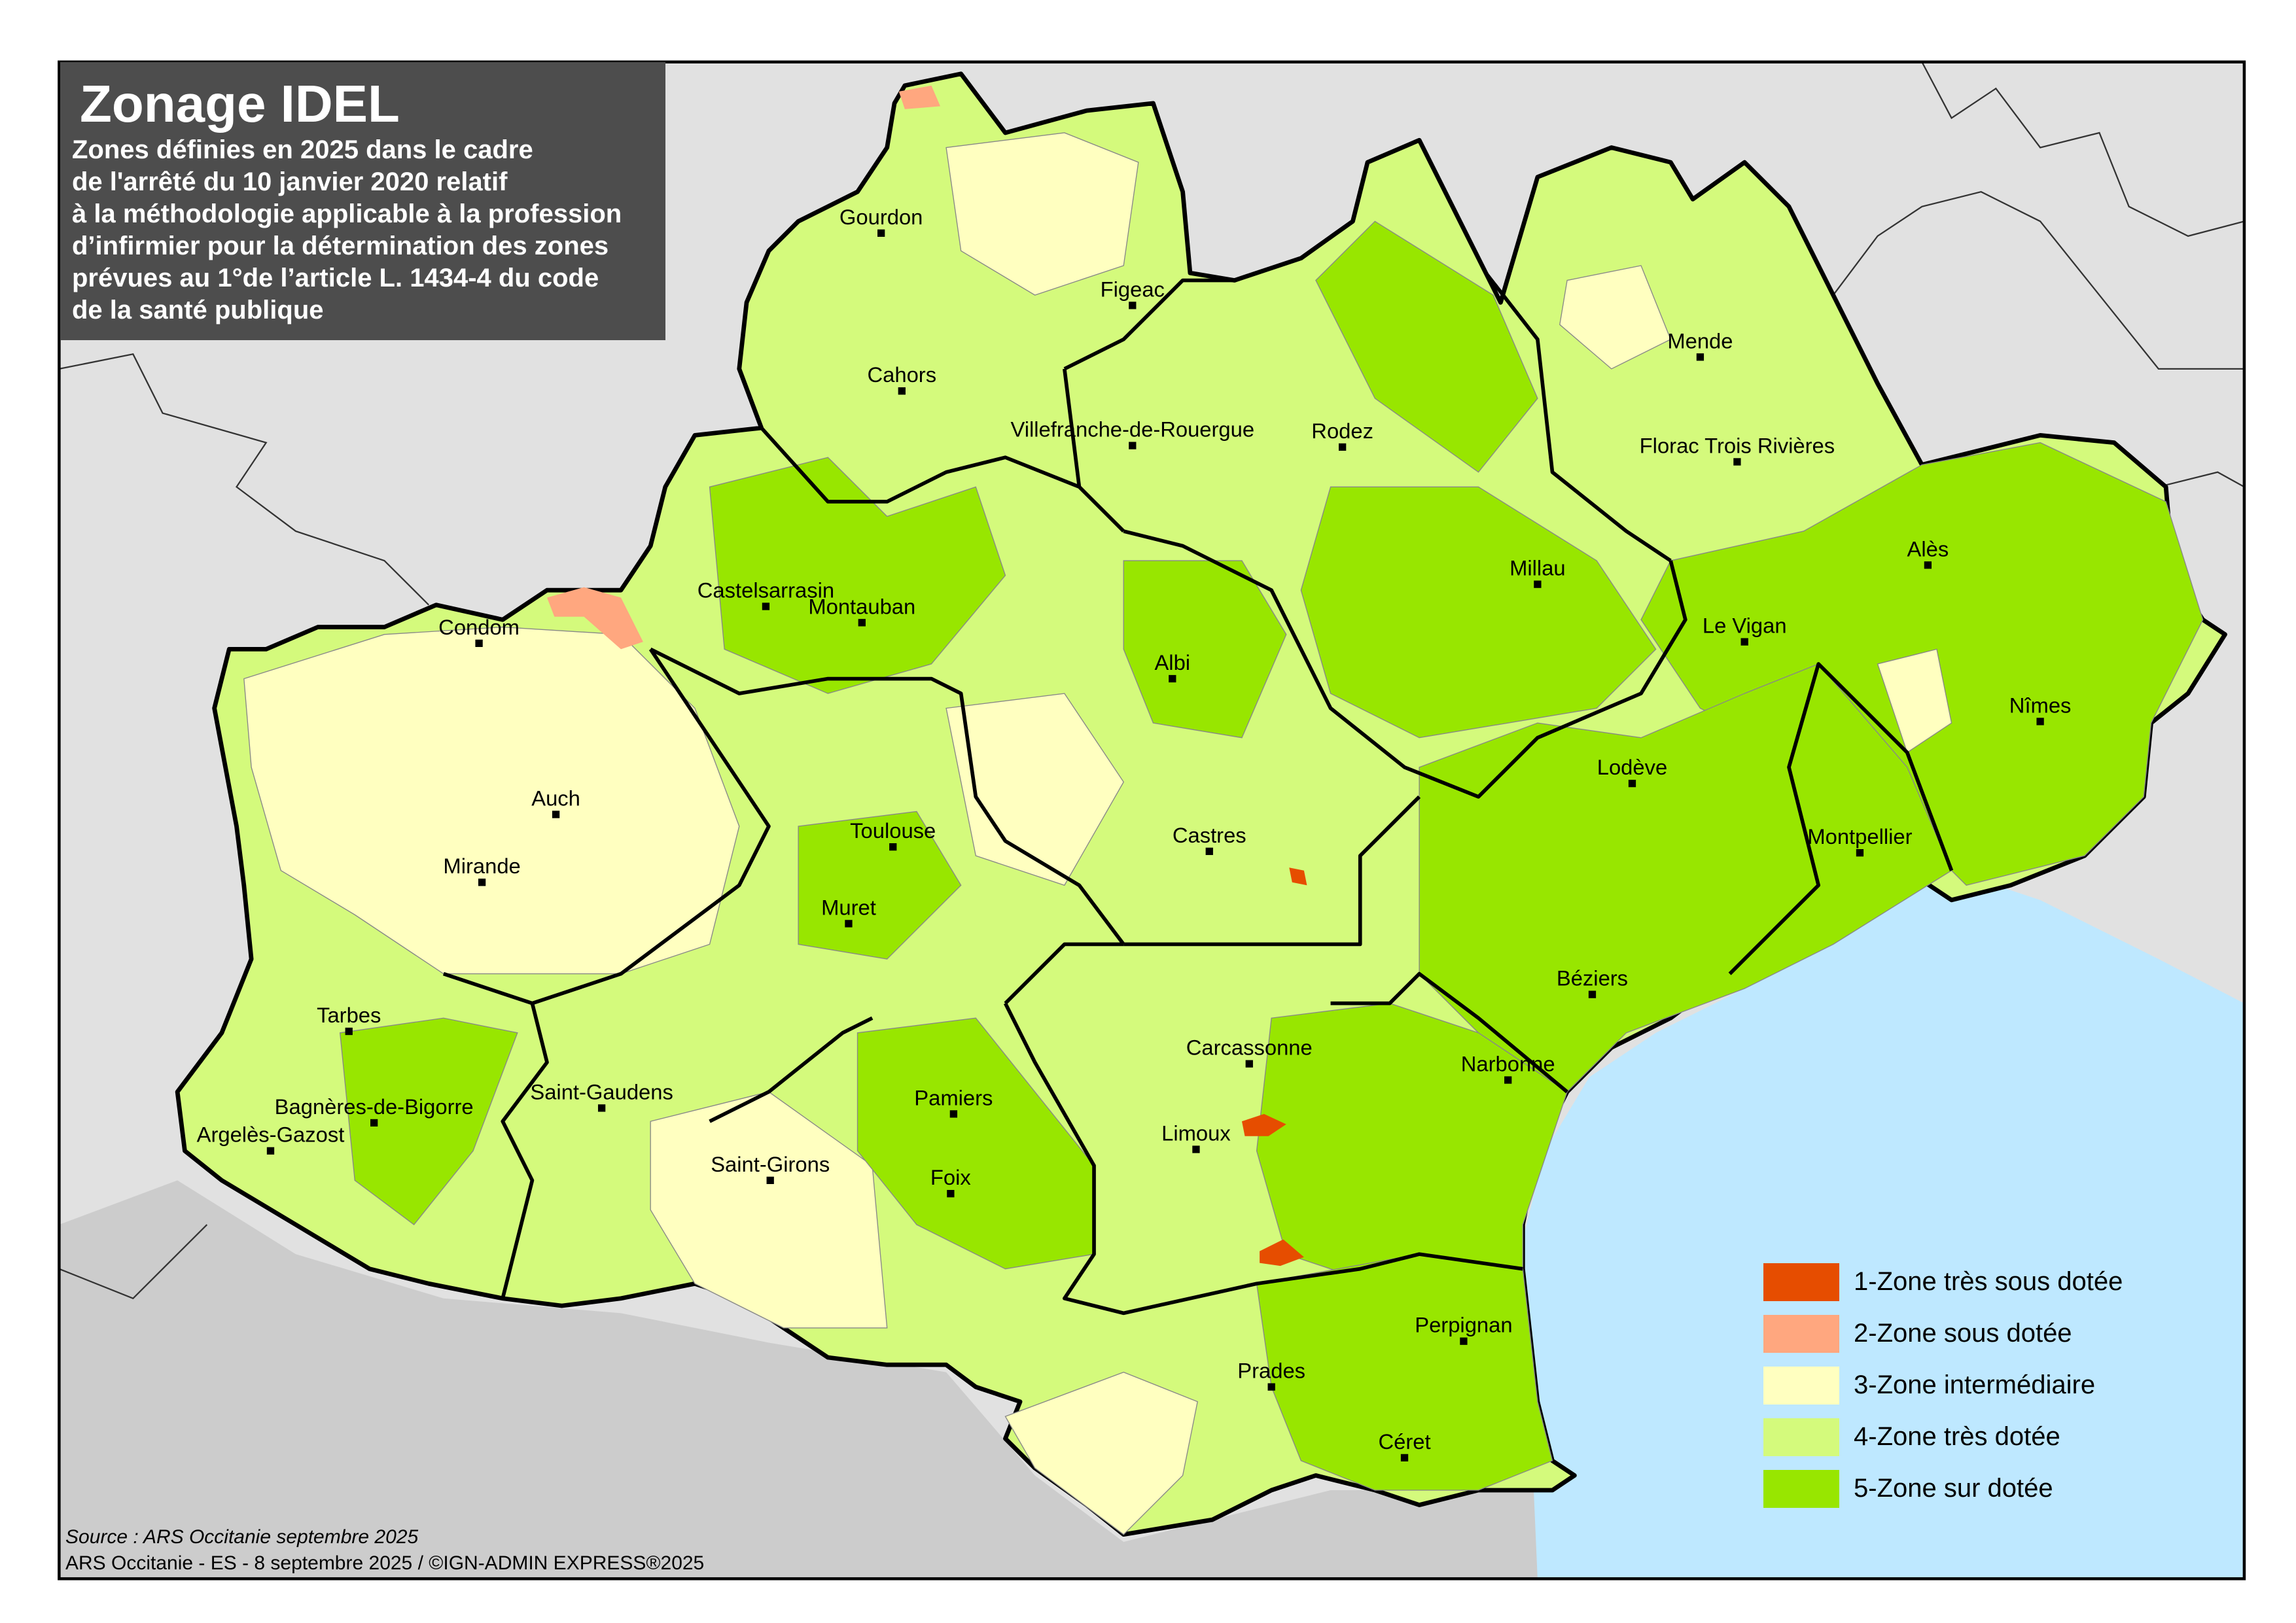 This screenshot has width=2296, height=1623. I want to click on city-label: Figeac, so click(1133, 289).